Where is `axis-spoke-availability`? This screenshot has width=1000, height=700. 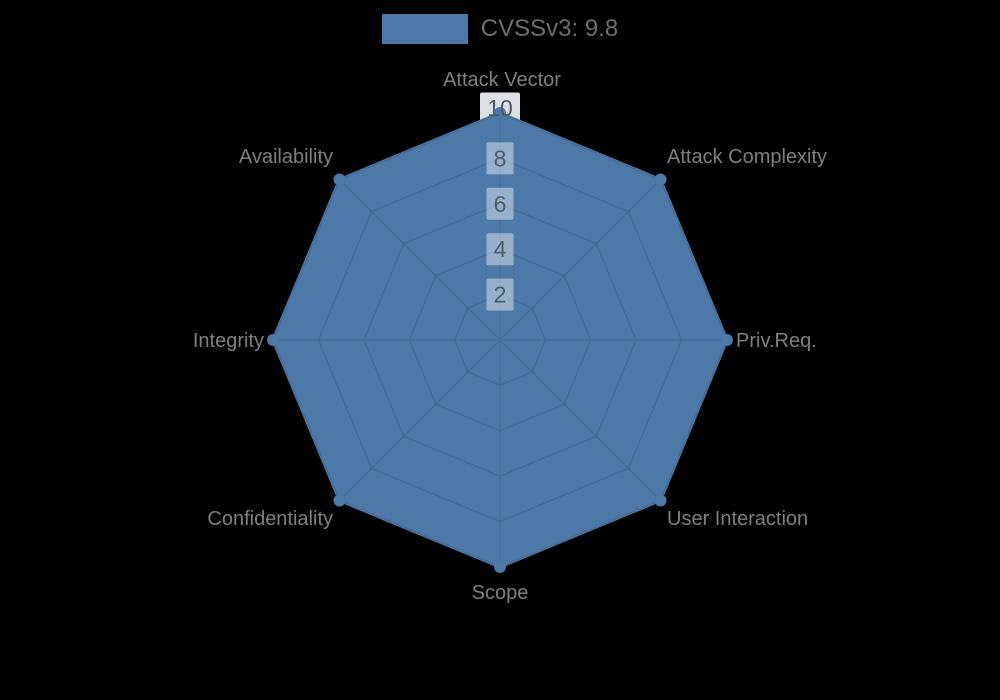
axis-spoke-availability is located at coordinates (420, 260).